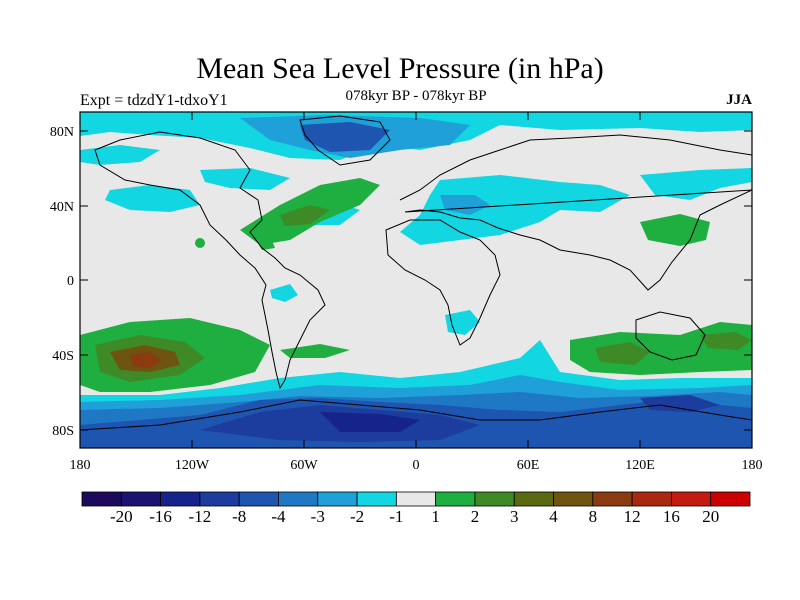 The image size is (800, 600). Describe the element at coordinates (710, 516) in the screenshot. I see `colorbar-label: 20` at that location.